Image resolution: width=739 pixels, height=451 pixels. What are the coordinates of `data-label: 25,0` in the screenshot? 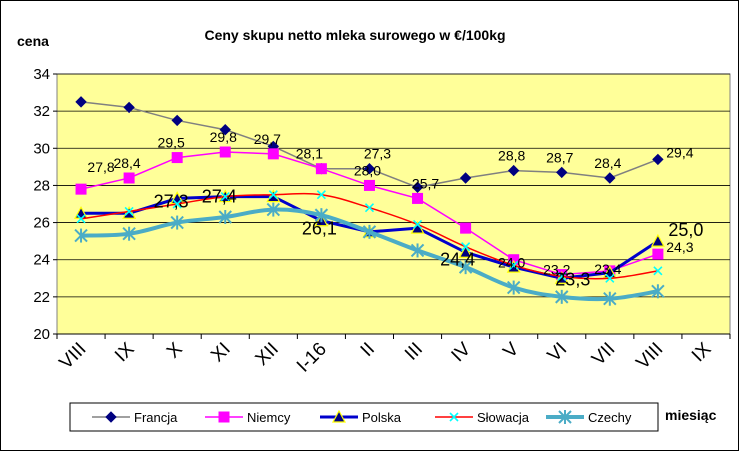 It's located at (685, 230).